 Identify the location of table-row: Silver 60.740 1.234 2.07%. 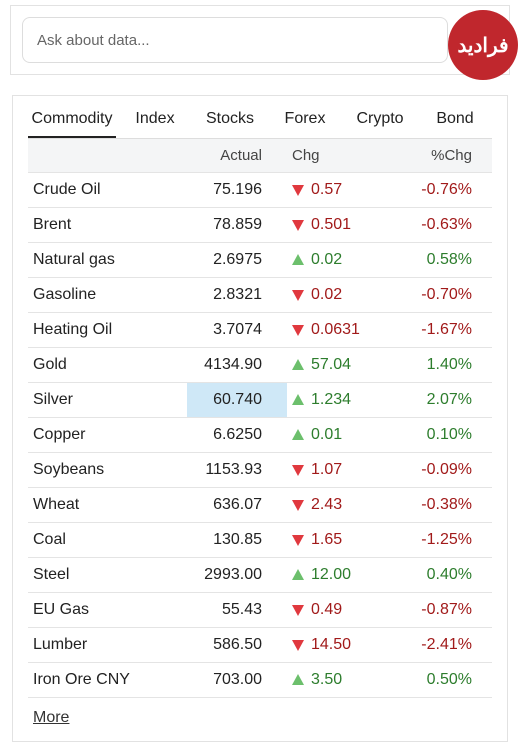
(260, 400).